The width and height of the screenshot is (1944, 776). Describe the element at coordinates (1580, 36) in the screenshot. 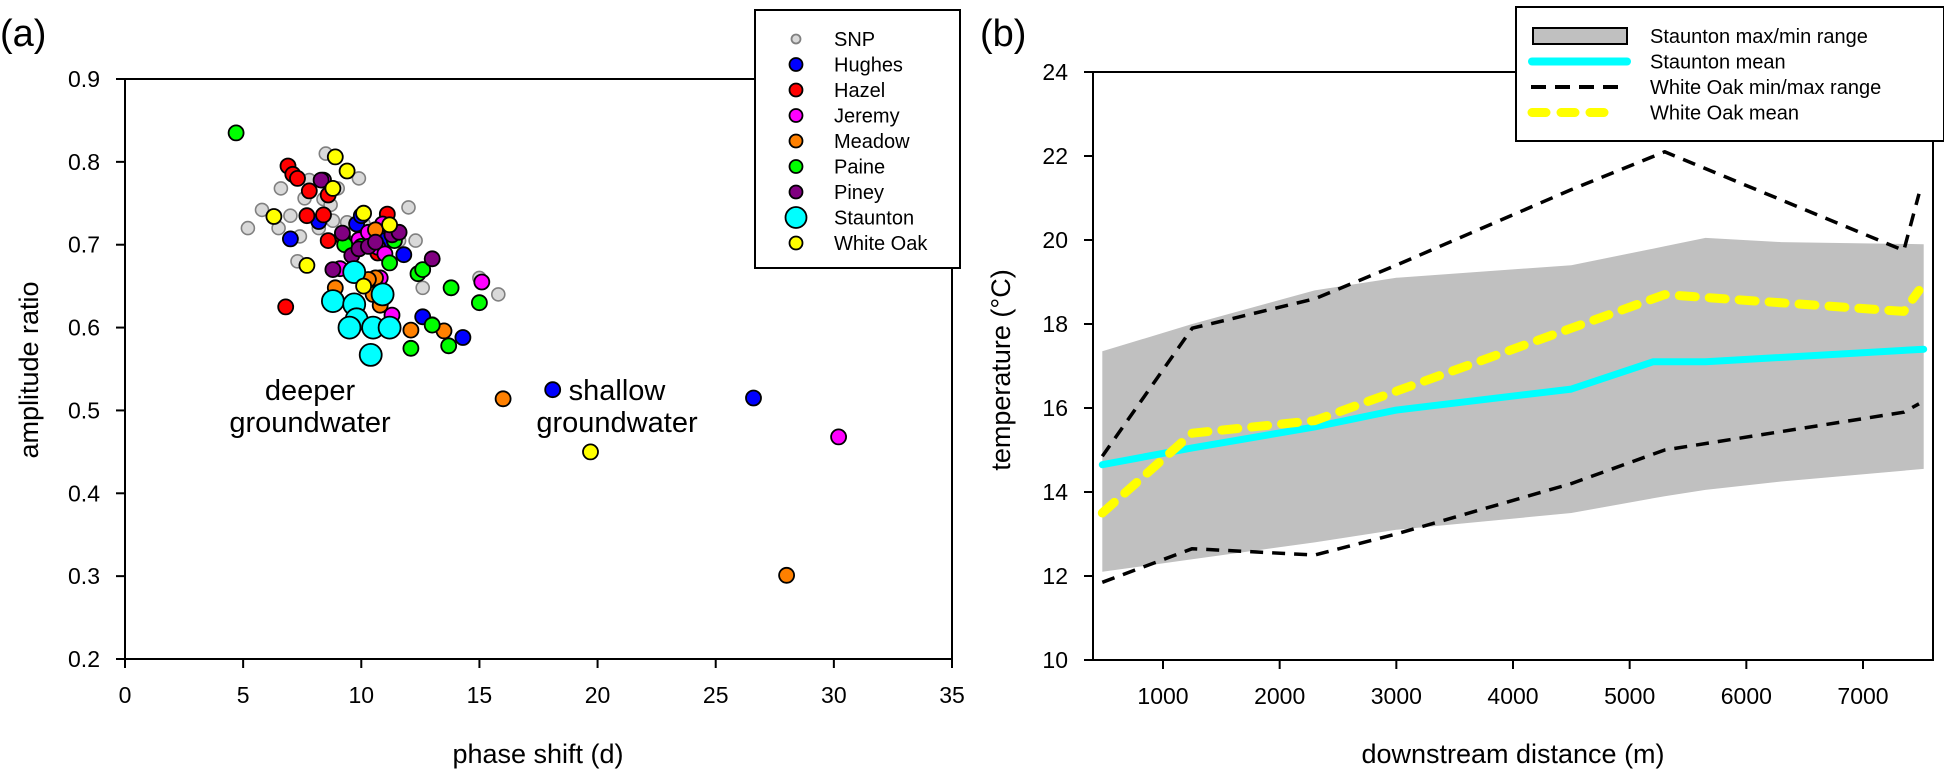

I see `legend-swatch-band` at that location.